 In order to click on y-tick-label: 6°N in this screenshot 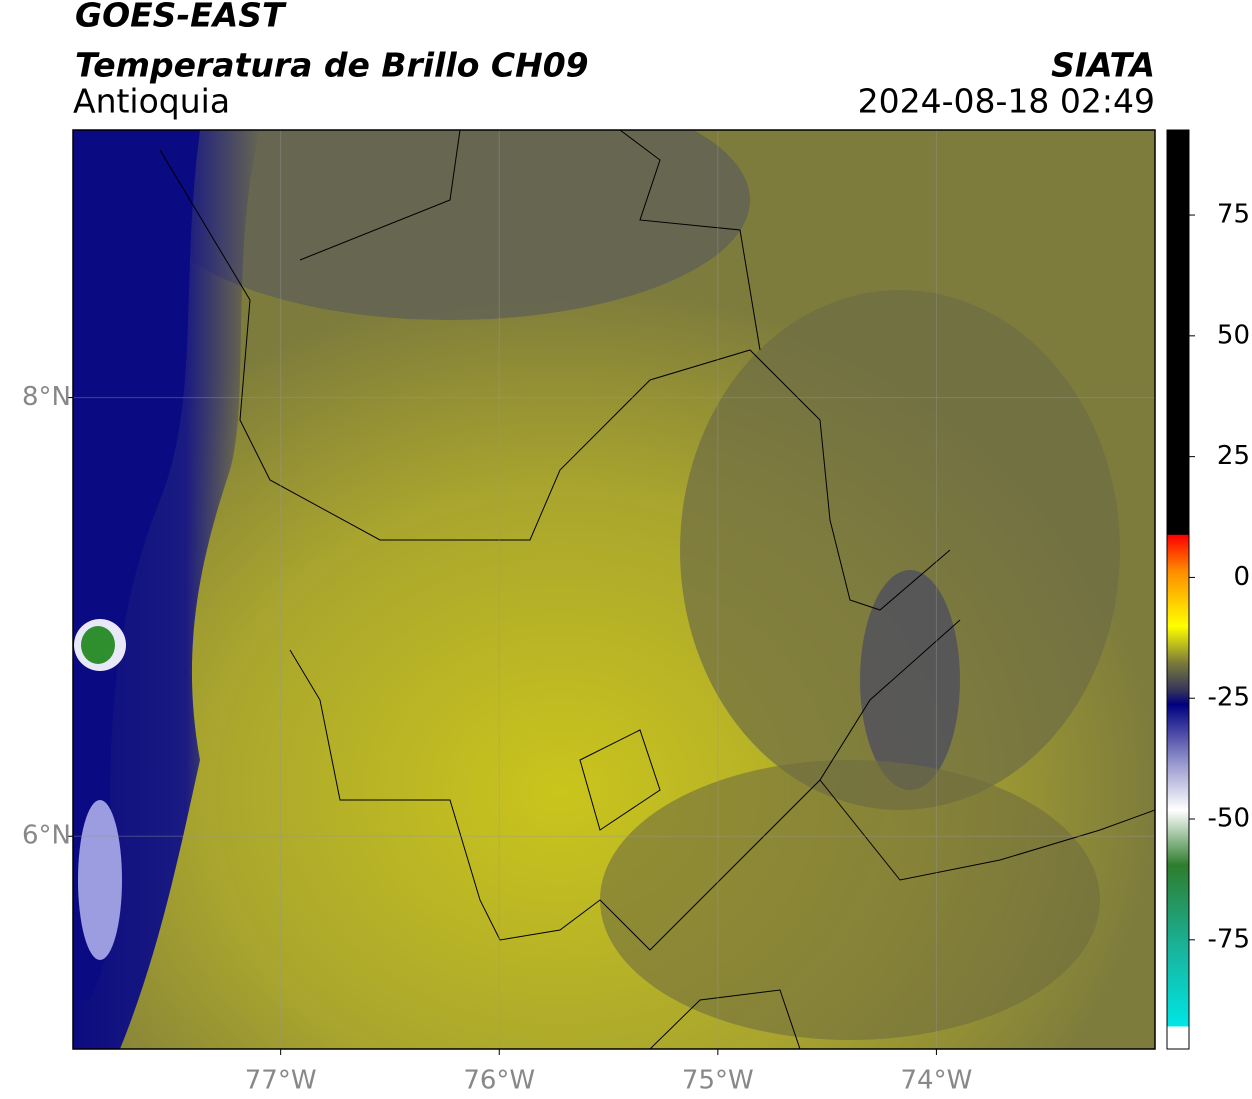, I will do `click(46, 836)`.